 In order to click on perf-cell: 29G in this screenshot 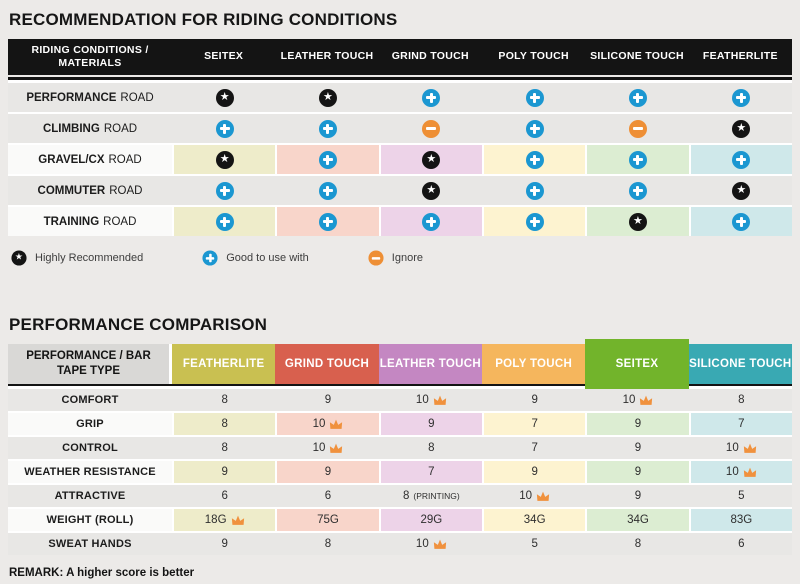, I will do `click(431, 520)`.